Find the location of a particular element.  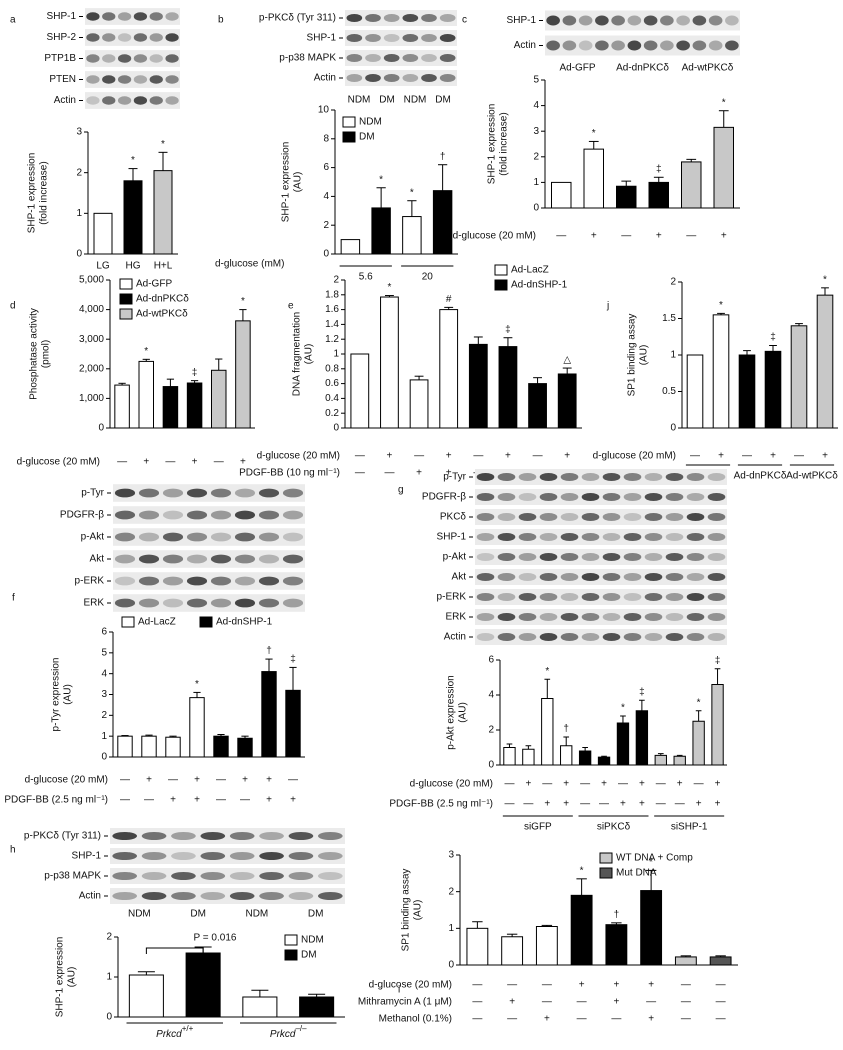

panel-label: g is located at coordinates (401, 490).